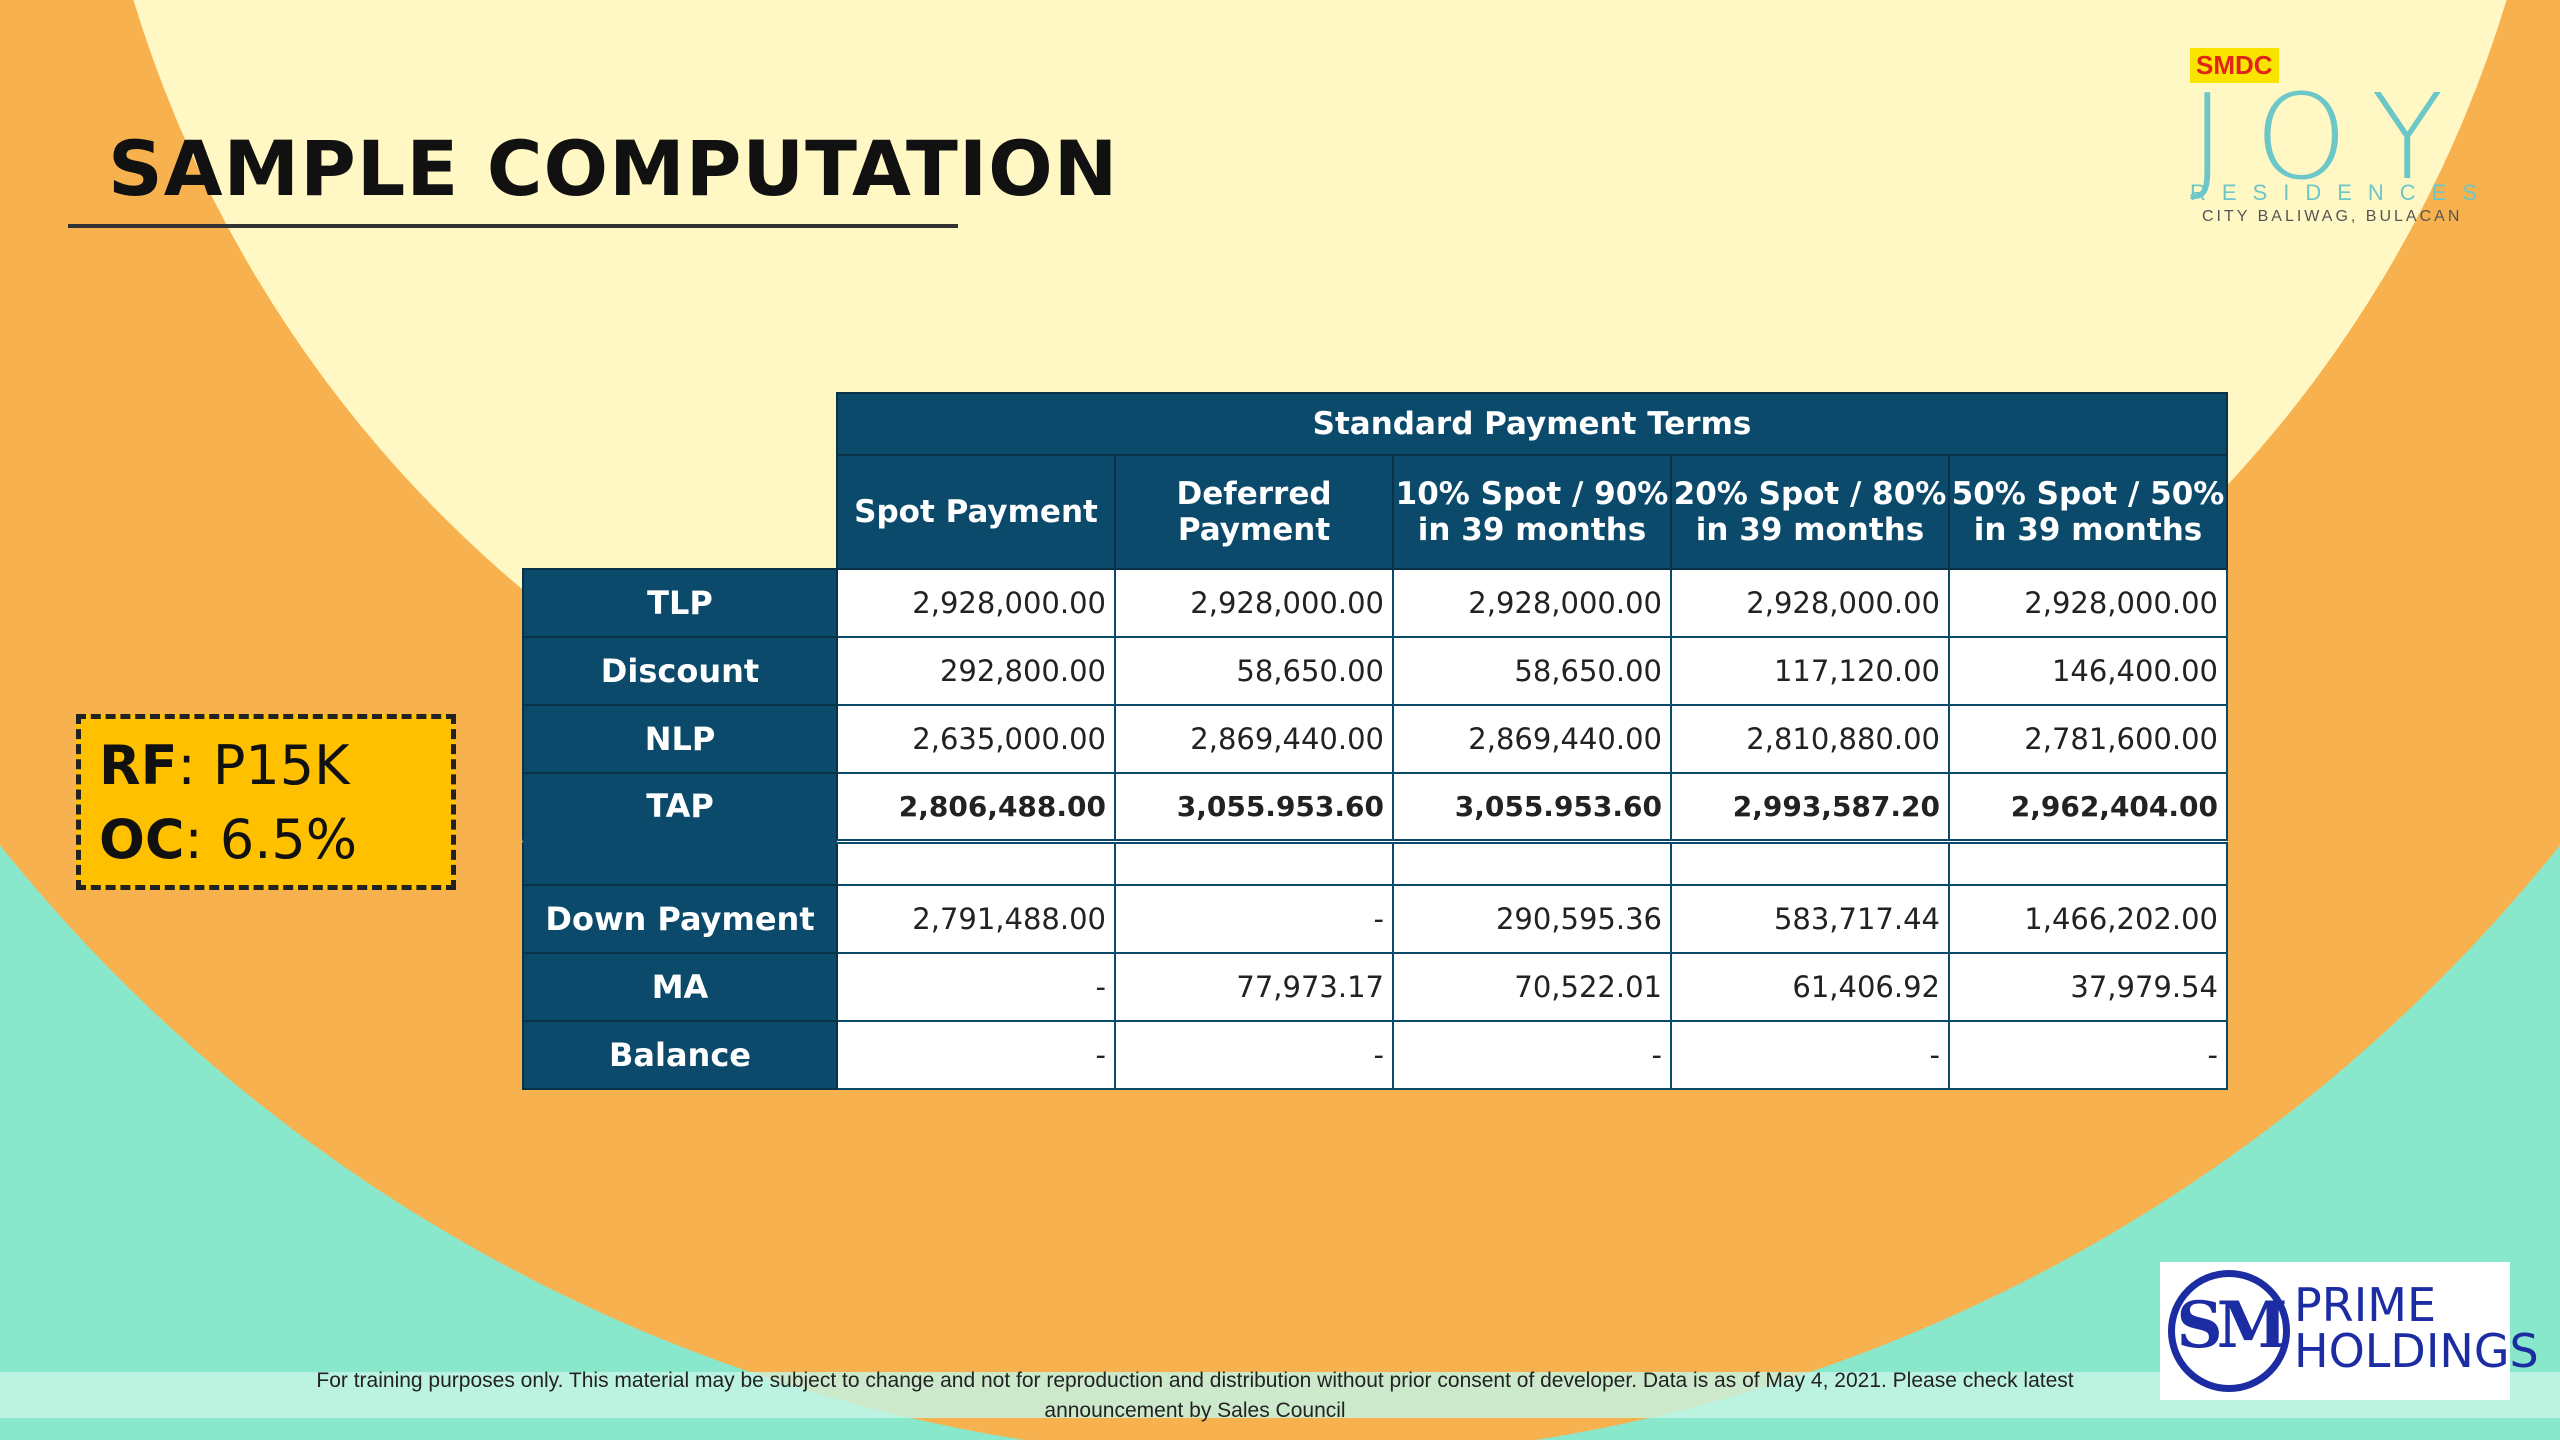 The height and width of the screenshot is (1440, 2560). I want to click on oc-value: : 6.5%, so click(271, 839).